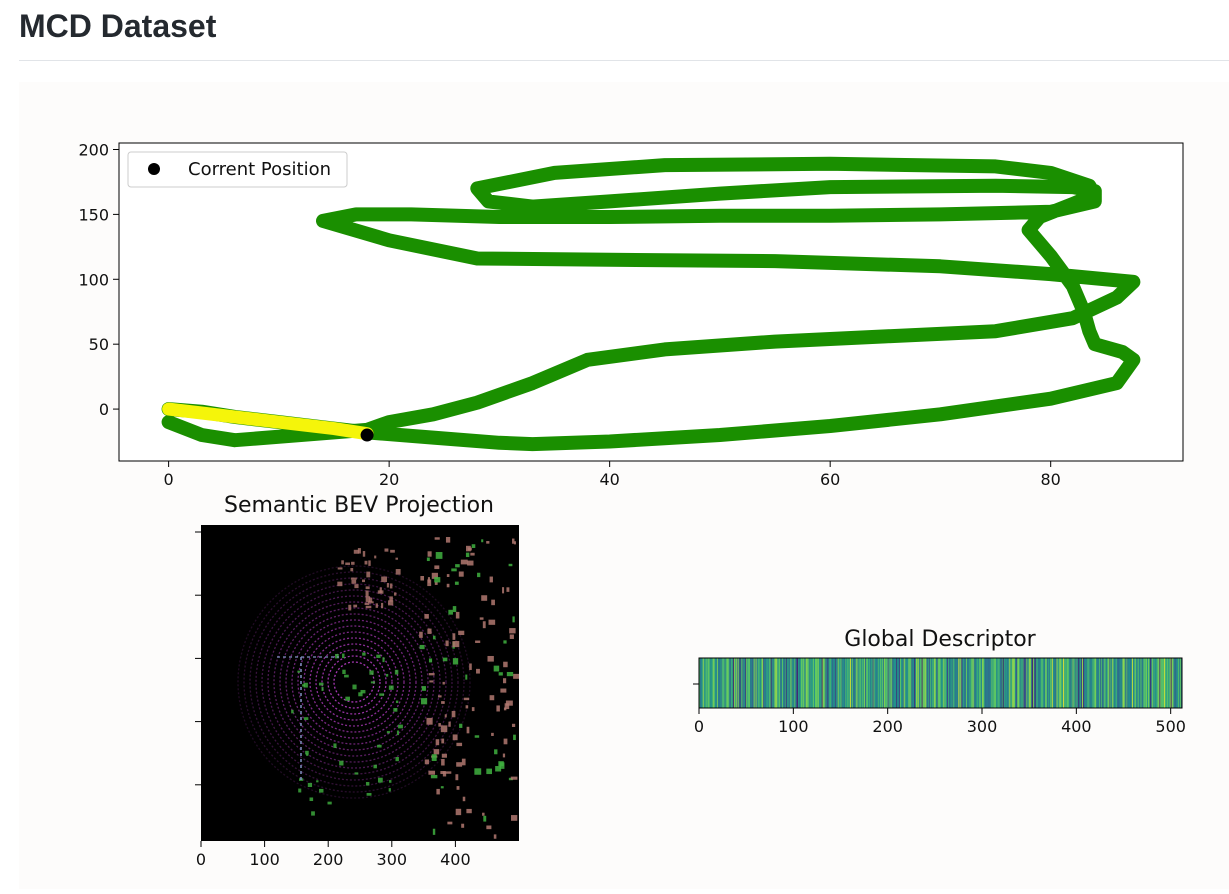 This screenshot has width=1229, height=894. I want to click on descriptor-plot: Global Descriptor 0 100 200 300 400 500, so click(939, 681).